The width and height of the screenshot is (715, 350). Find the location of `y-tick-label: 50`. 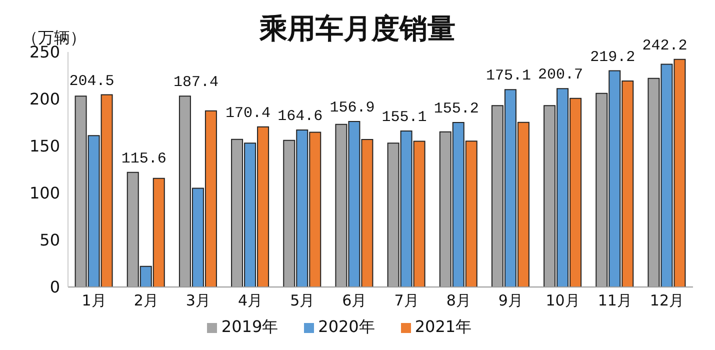

y-tick-label: 50 is located at coordinates (50, 240).